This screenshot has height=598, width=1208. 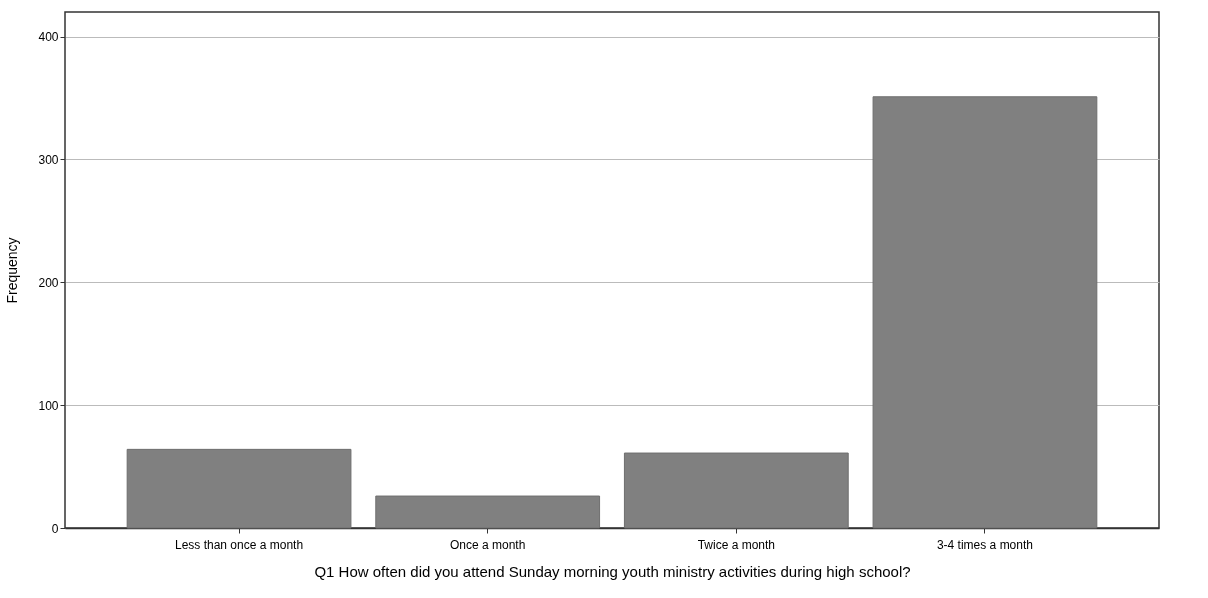 What do you see at coordinates (48, 405) in the screenshot?
I see `y-tick-label: 100` at bounding box center [48, 405].